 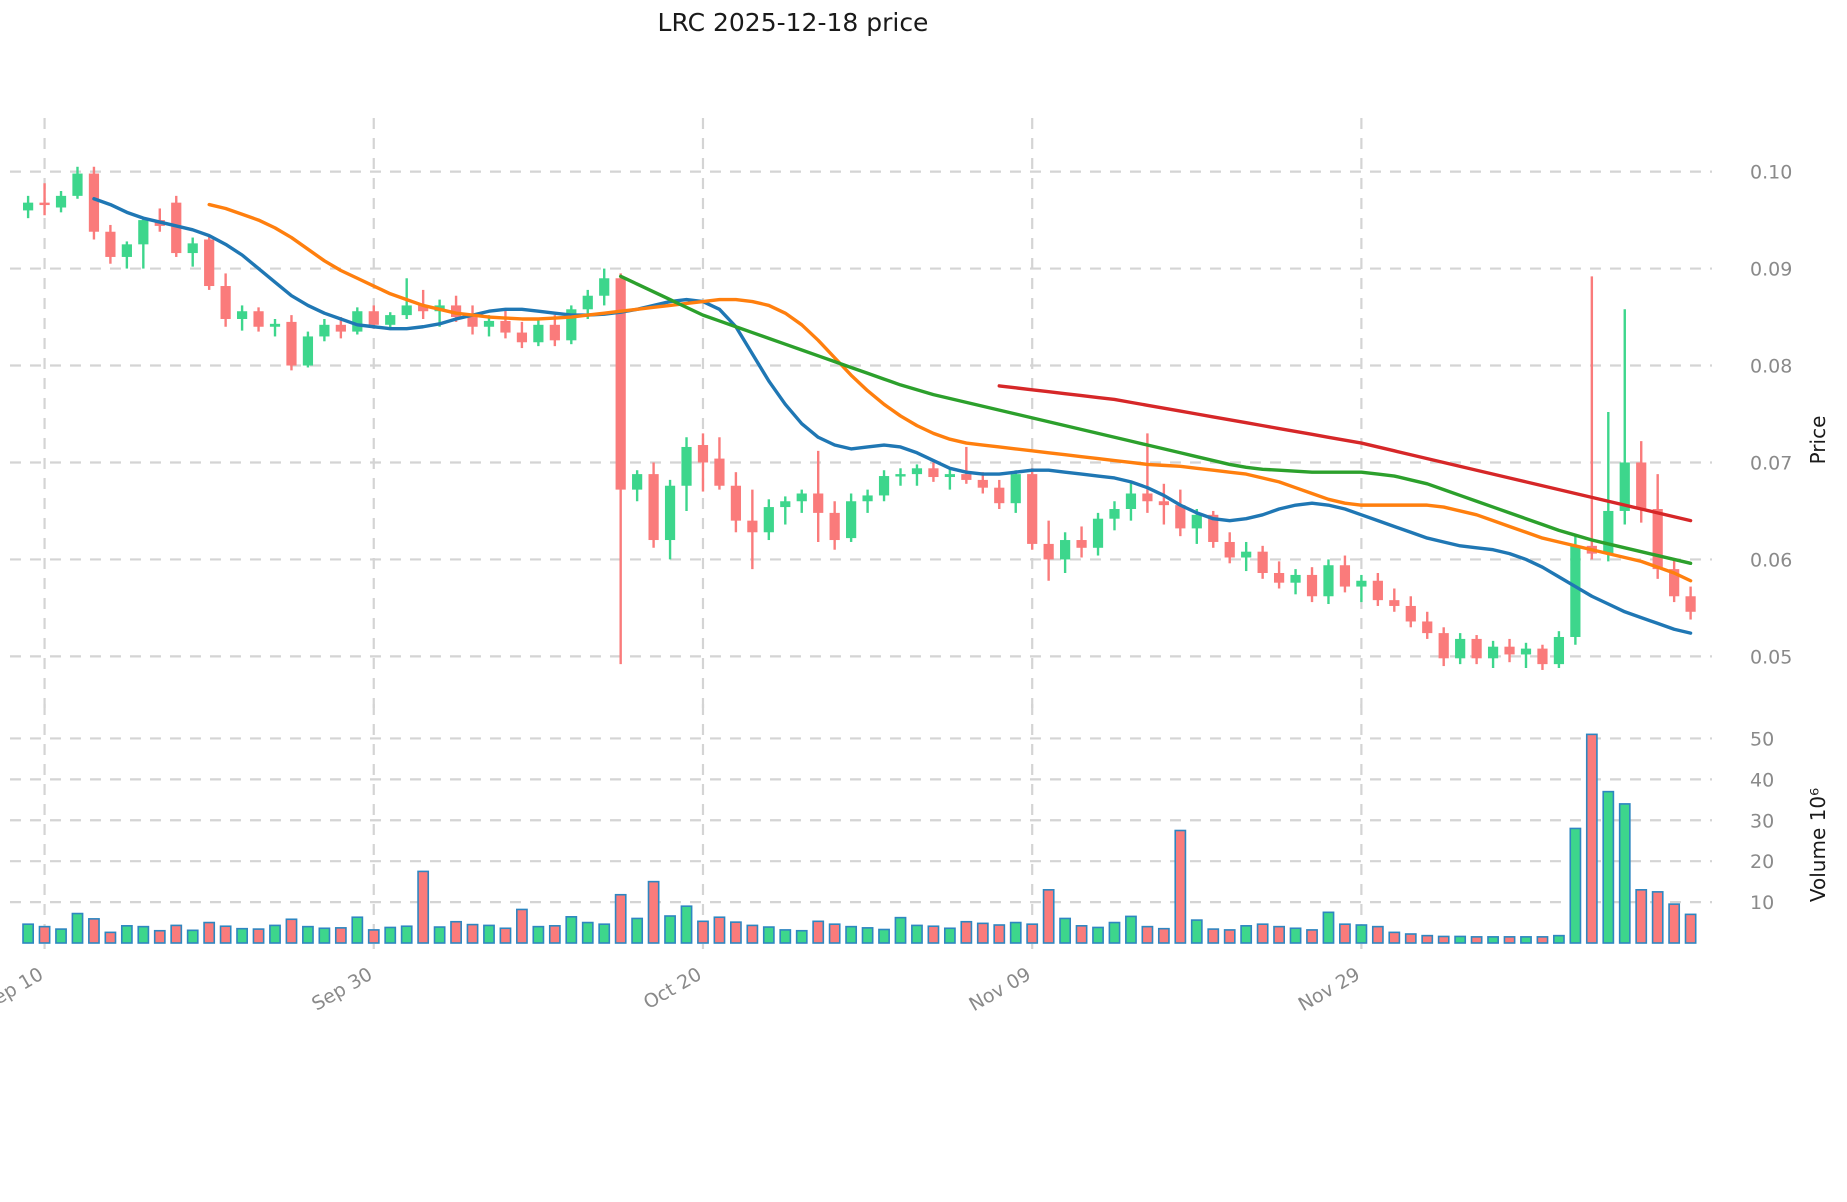 What do you see at coordinates (1771, 463) in the screenshot?
I see `price-tick-label: 0.07` at bounding box center [1771, 463].